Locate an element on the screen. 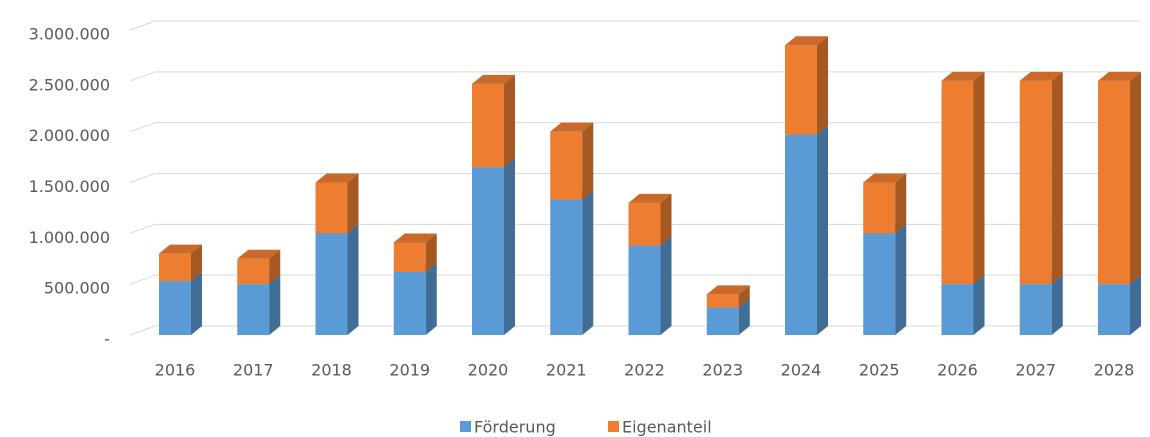  x-tick-label: 2019 is located at coordinates (409, 370).